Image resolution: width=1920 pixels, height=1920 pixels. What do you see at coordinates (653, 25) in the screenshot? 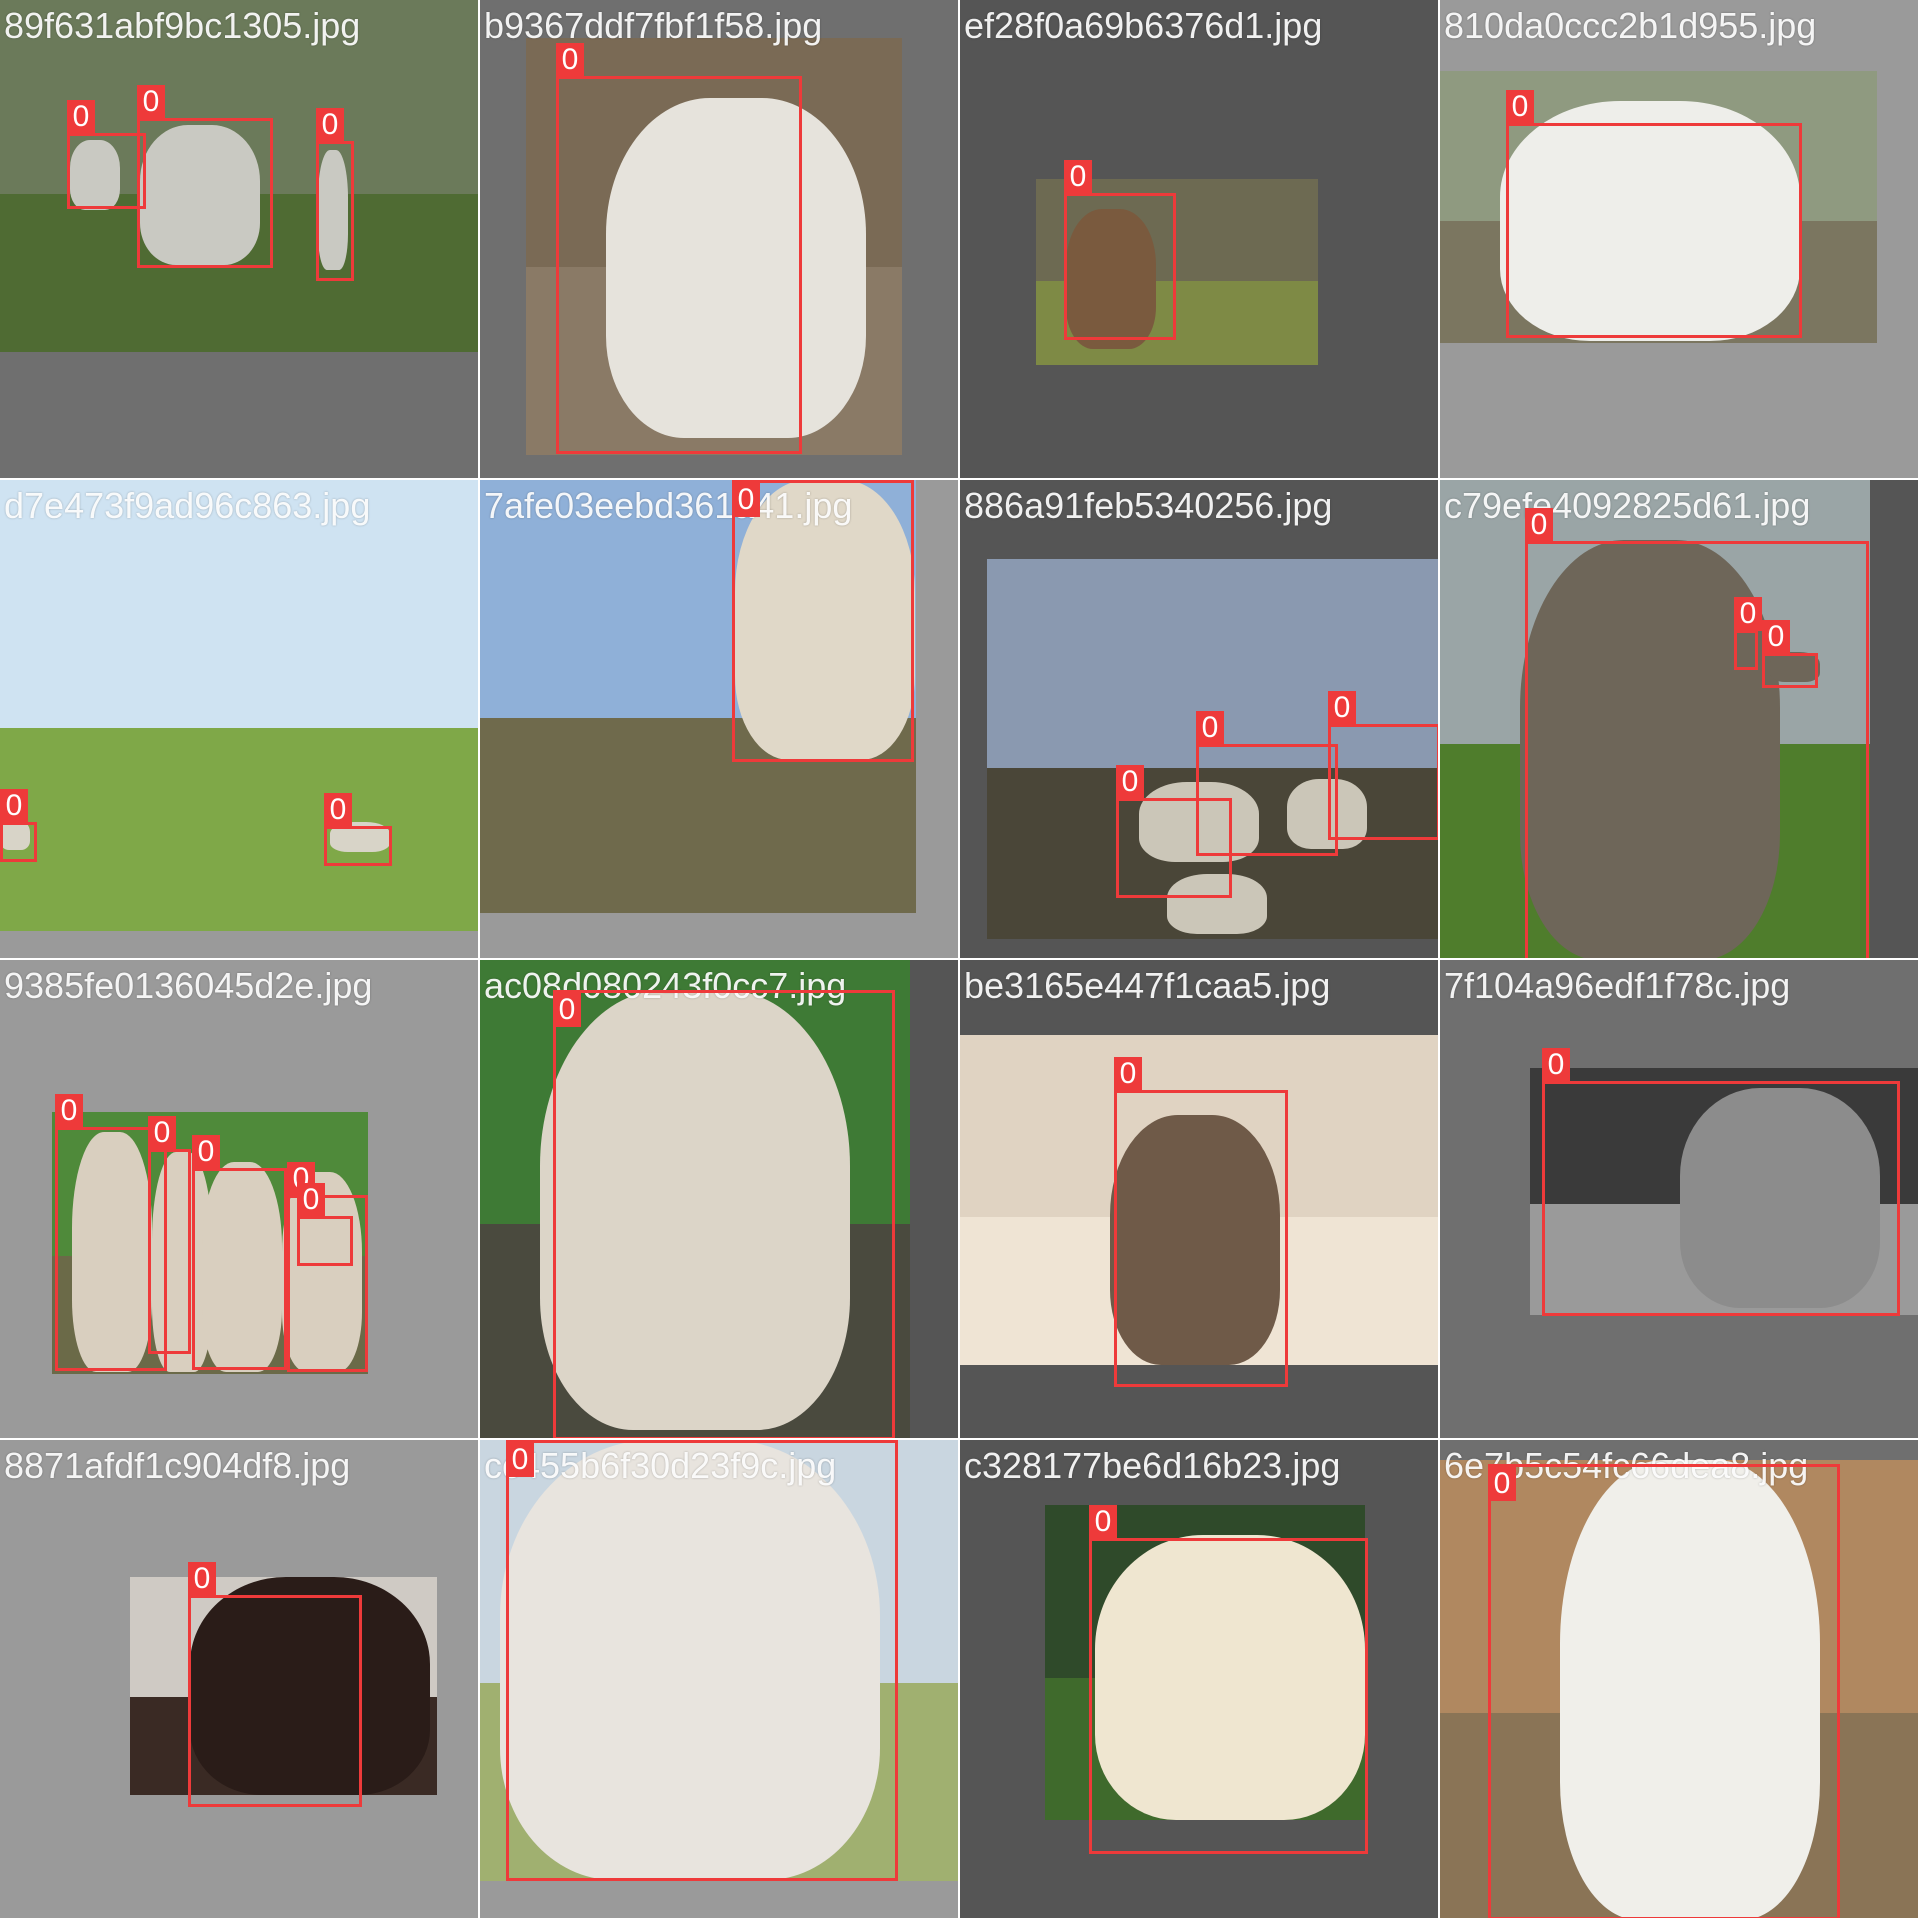
I see `tile-filename: b9367ddf7fbf1f58.jpg` at bounding box center [653, 25].